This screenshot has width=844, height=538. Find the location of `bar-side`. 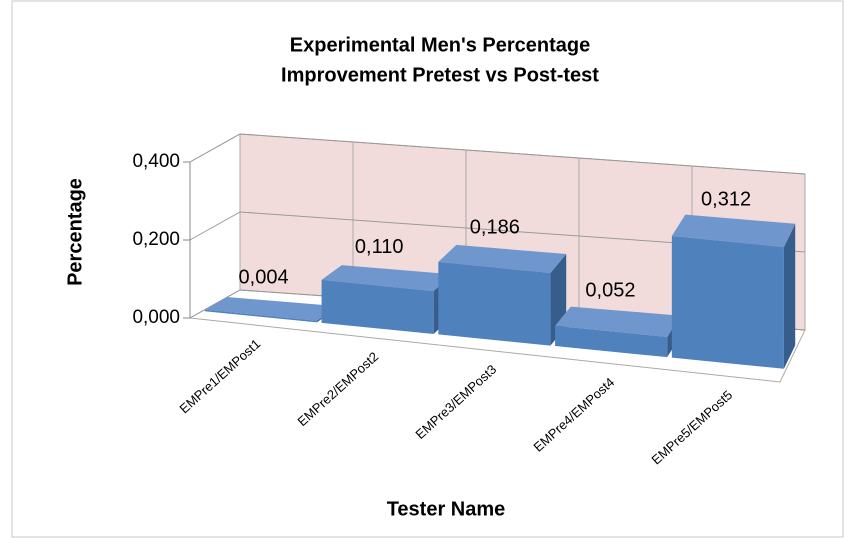

bar-side is located at coordinates (789, 296).